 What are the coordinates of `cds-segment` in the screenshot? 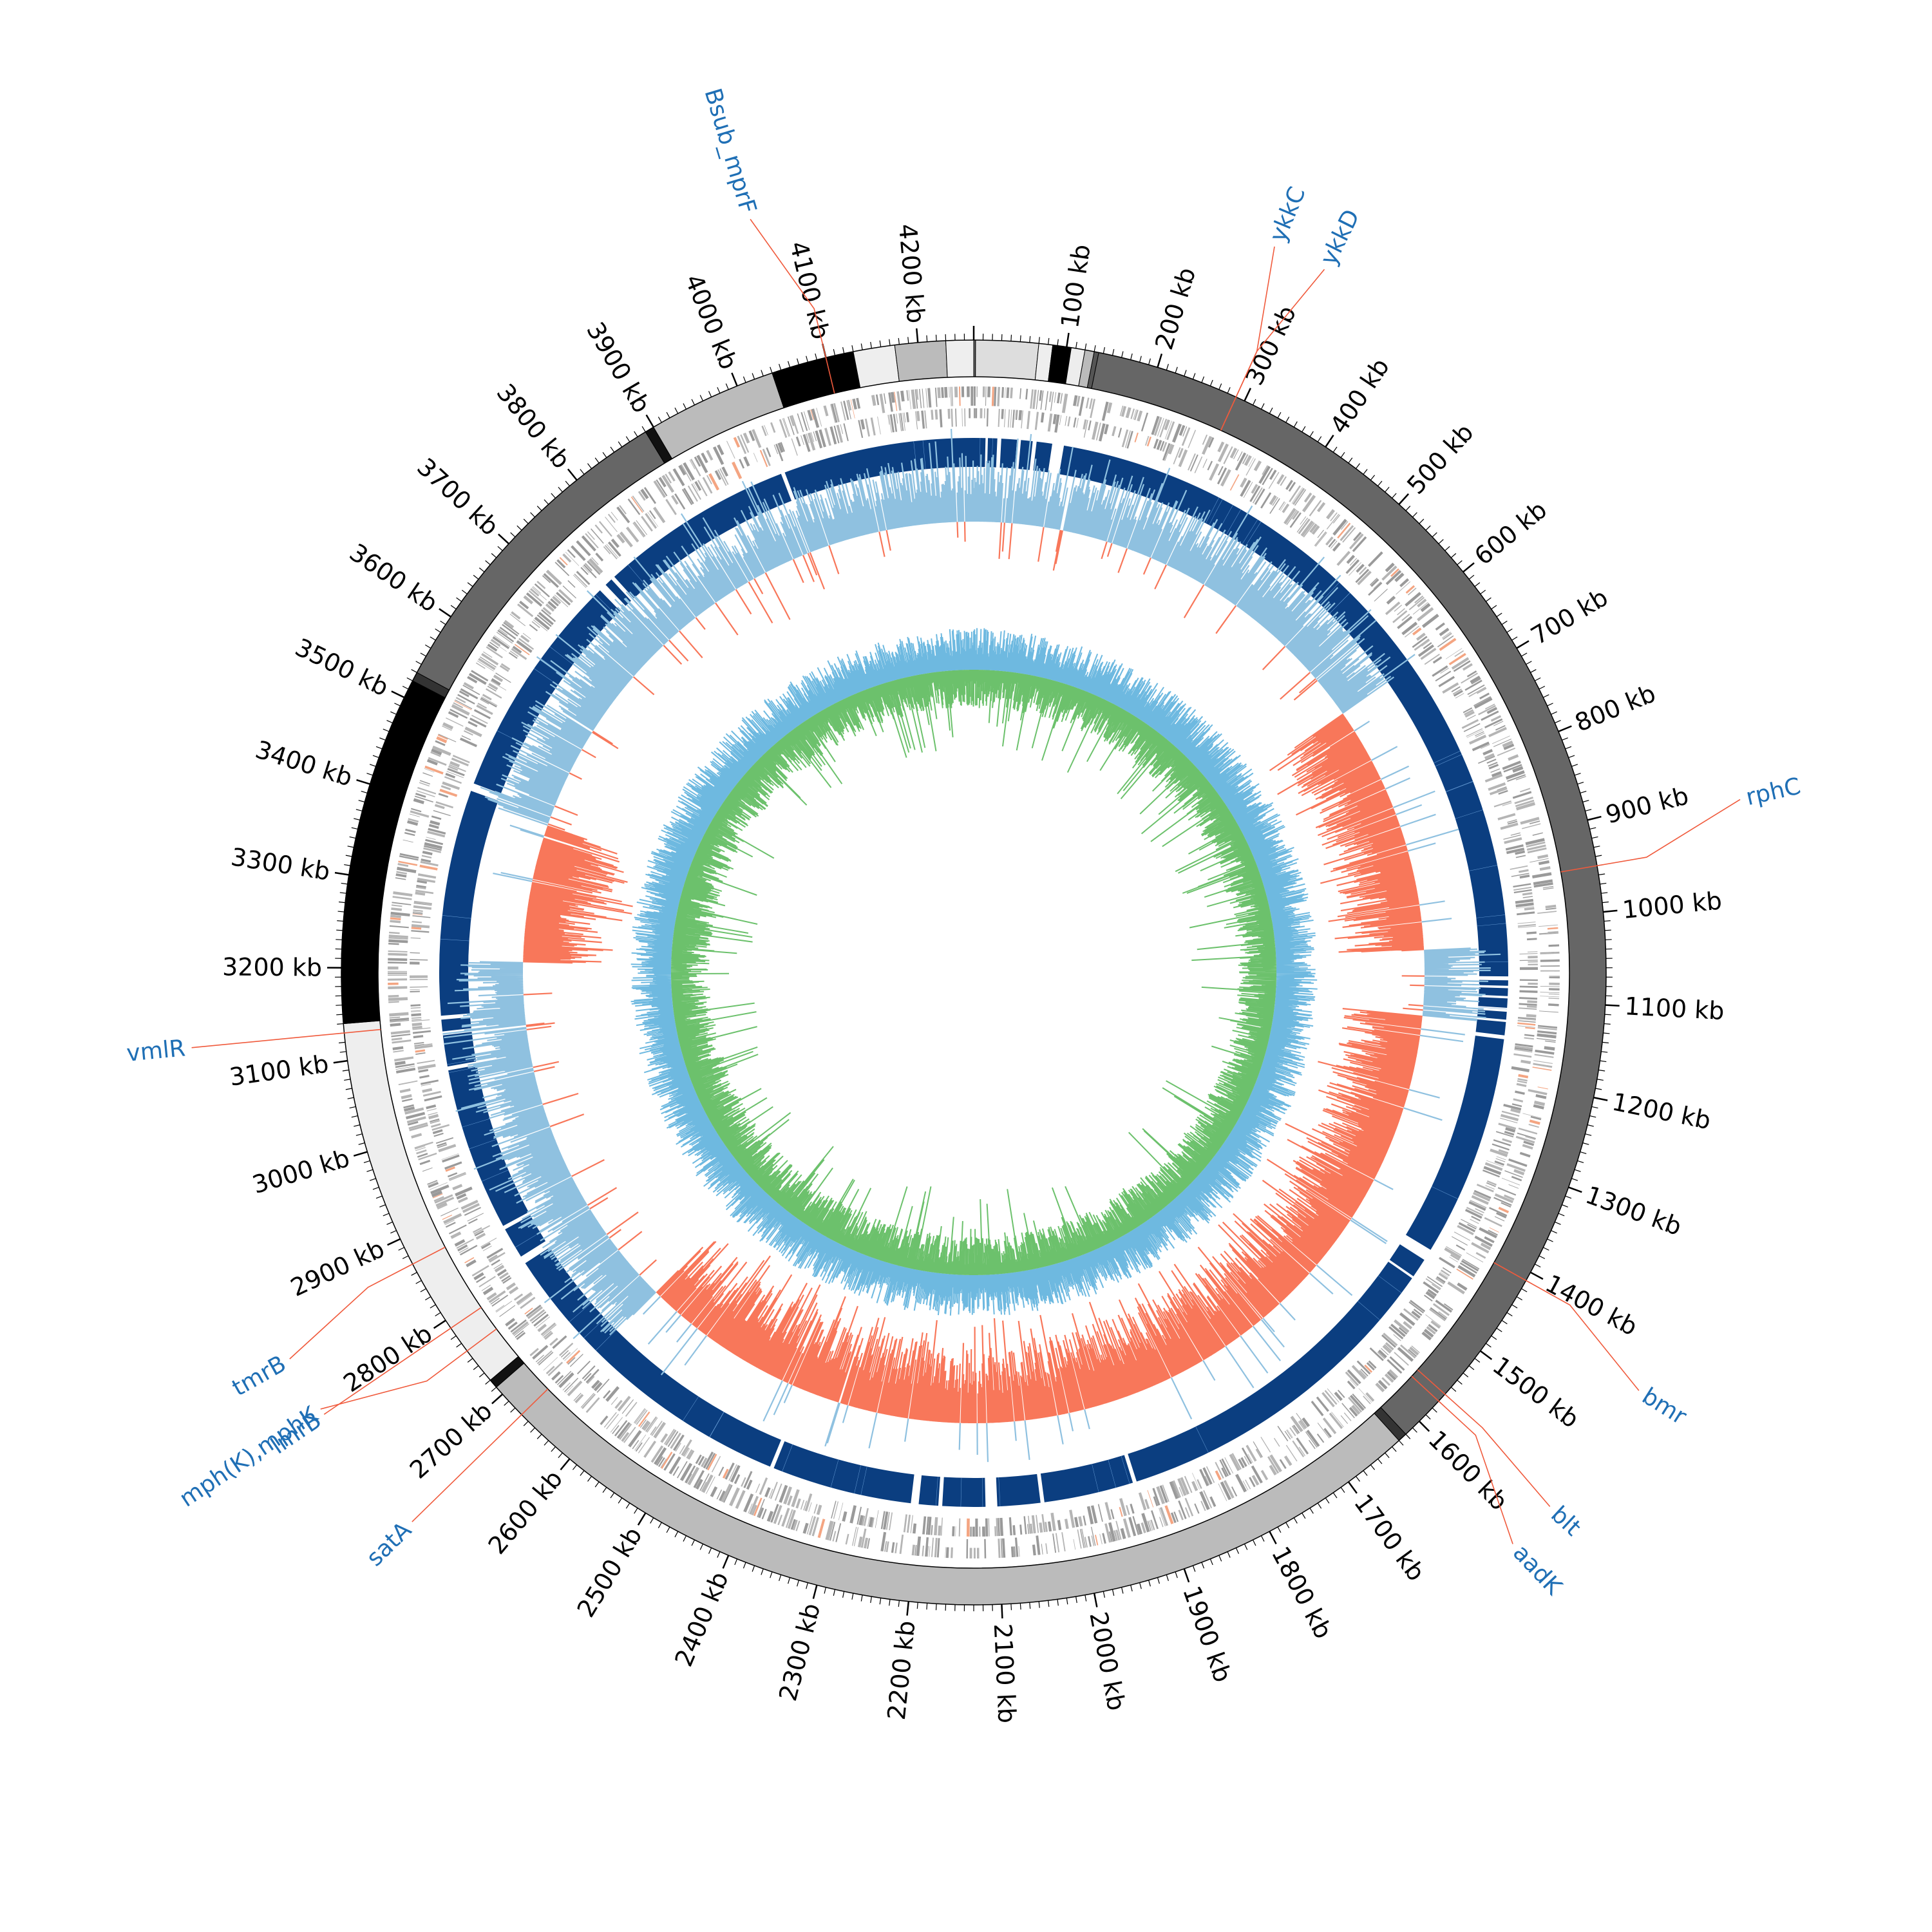 It's located at (456, 1025).